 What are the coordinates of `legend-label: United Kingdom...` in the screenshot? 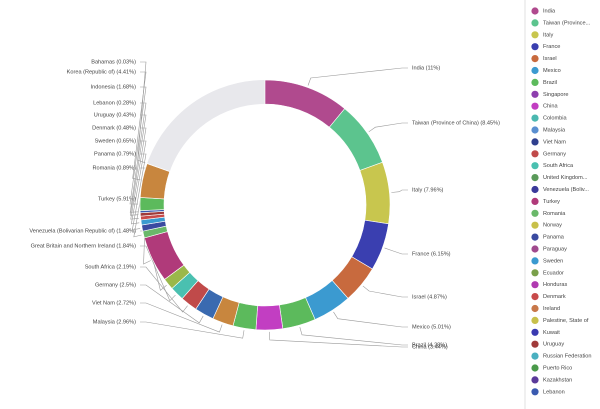 It's located at (565, 178).